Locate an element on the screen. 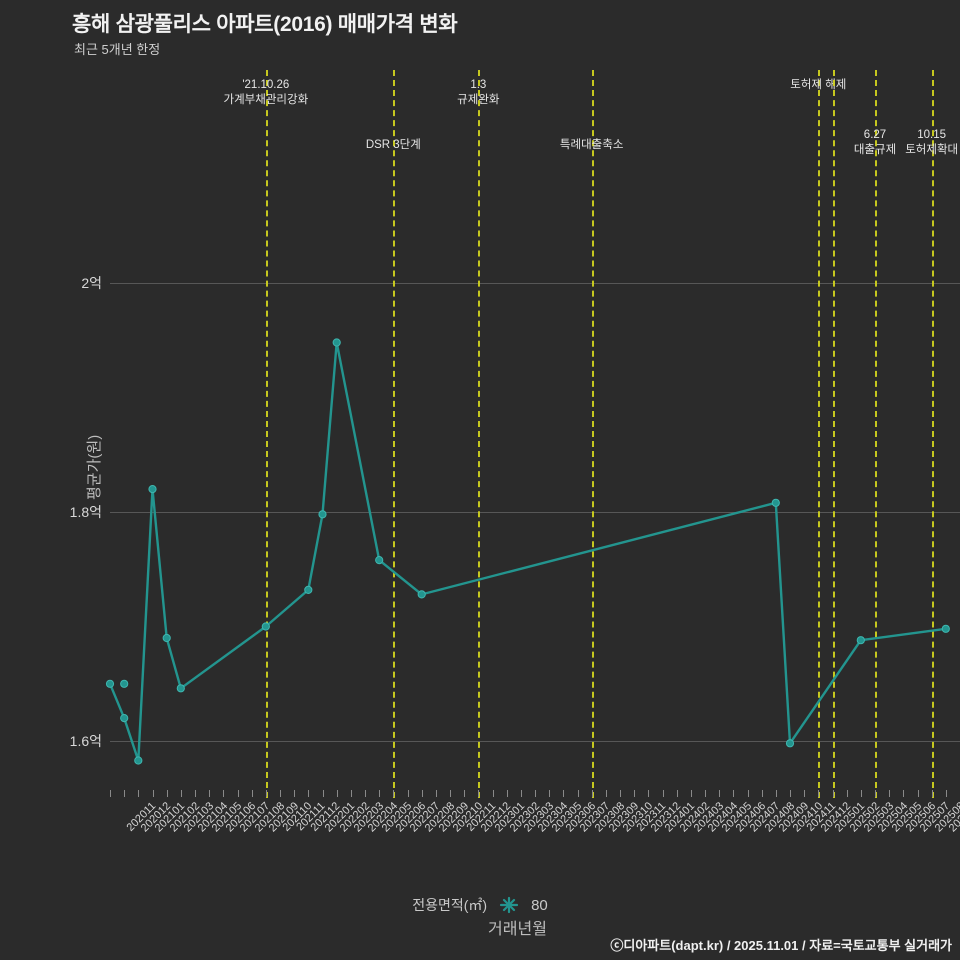 The height and width of the screenshot is (960, 960). y-tick-label: 2억 is located at coordinates (91, 283).